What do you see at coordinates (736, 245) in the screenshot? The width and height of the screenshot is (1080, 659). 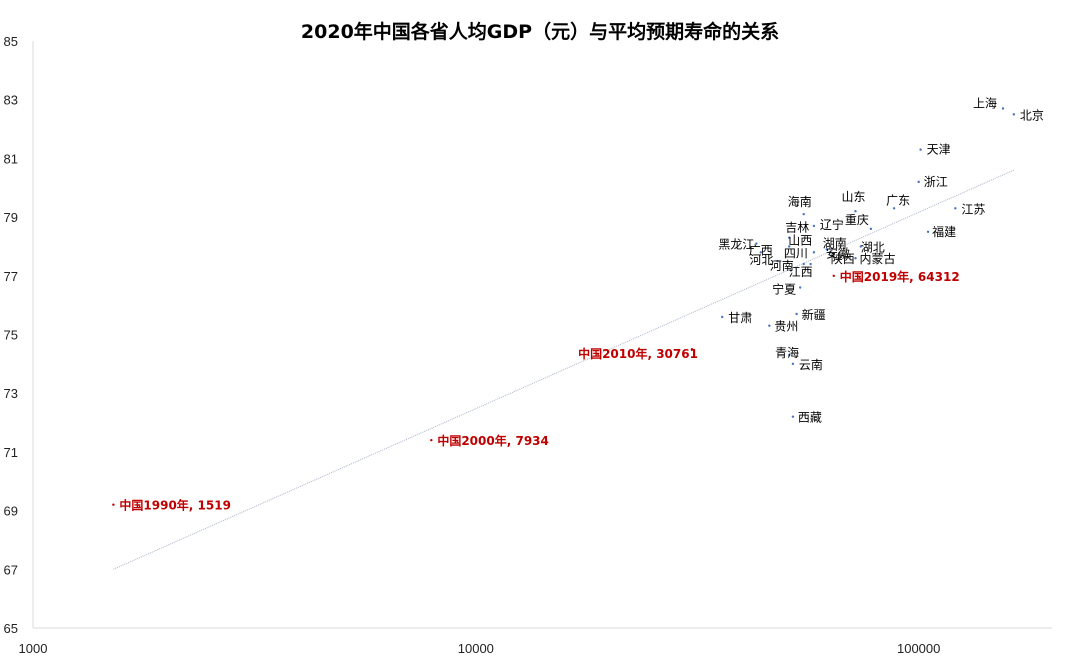 I see `province-label: 黑龙江` at bounding box center [736, 245].